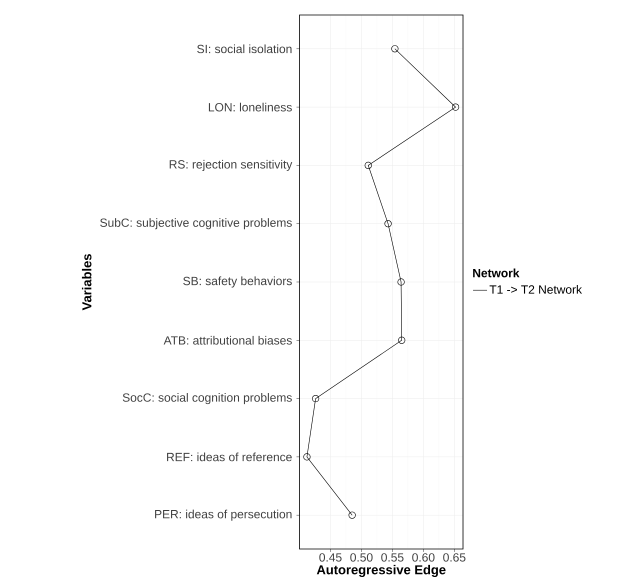 The width and height of the screenshot is (624, 588). What do you see at coordinates (381, 570) in the screenshot?
I see `x-axis-title: Autoregressive Edge` at bounding box center [381, 570].